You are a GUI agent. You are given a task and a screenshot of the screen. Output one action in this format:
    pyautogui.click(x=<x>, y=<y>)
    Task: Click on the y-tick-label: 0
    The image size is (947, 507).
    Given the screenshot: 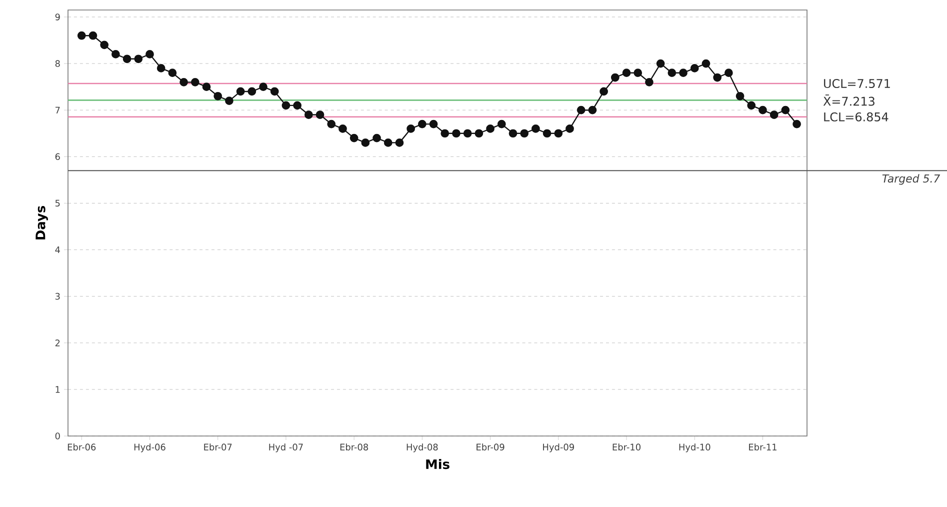 What is the action you would take?
    pyautogui.click(x=57, y=436)
    